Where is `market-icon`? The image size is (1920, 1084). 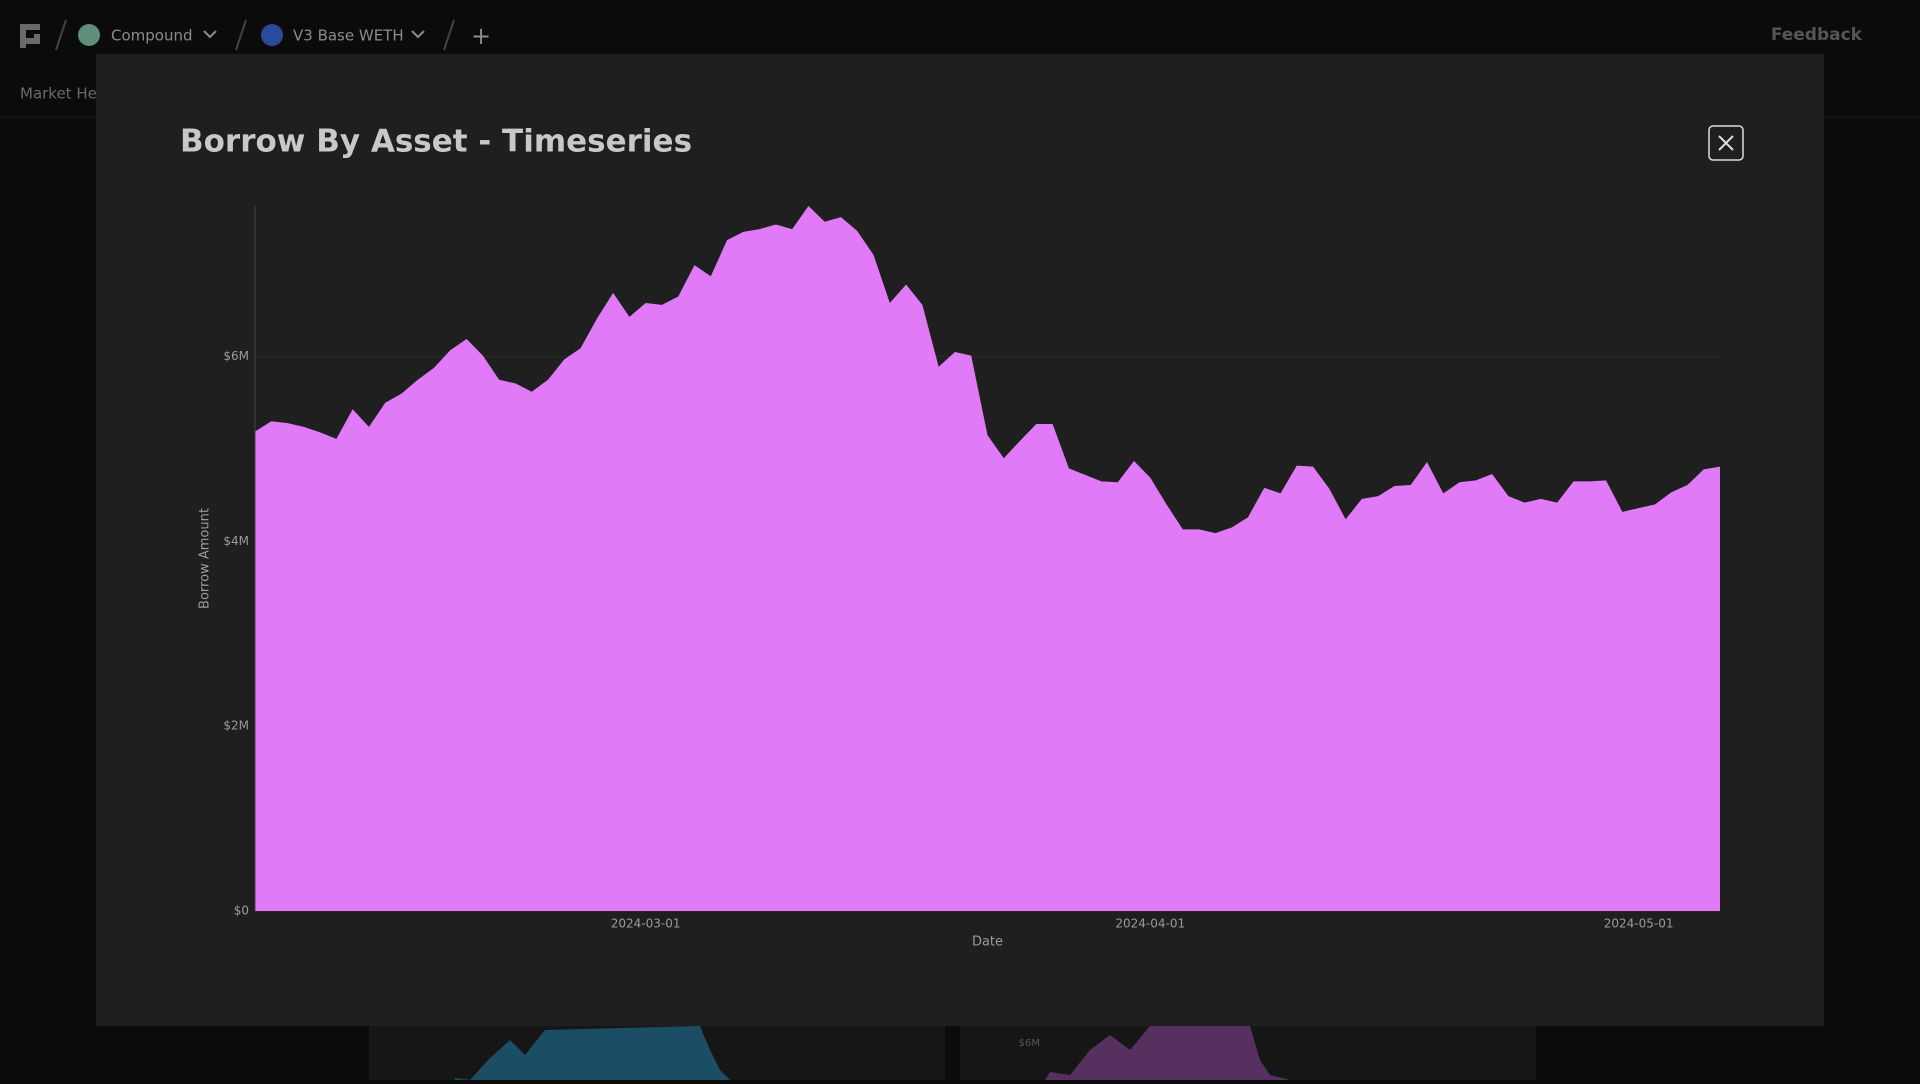 market-icon is located at coordinates (272, 35).